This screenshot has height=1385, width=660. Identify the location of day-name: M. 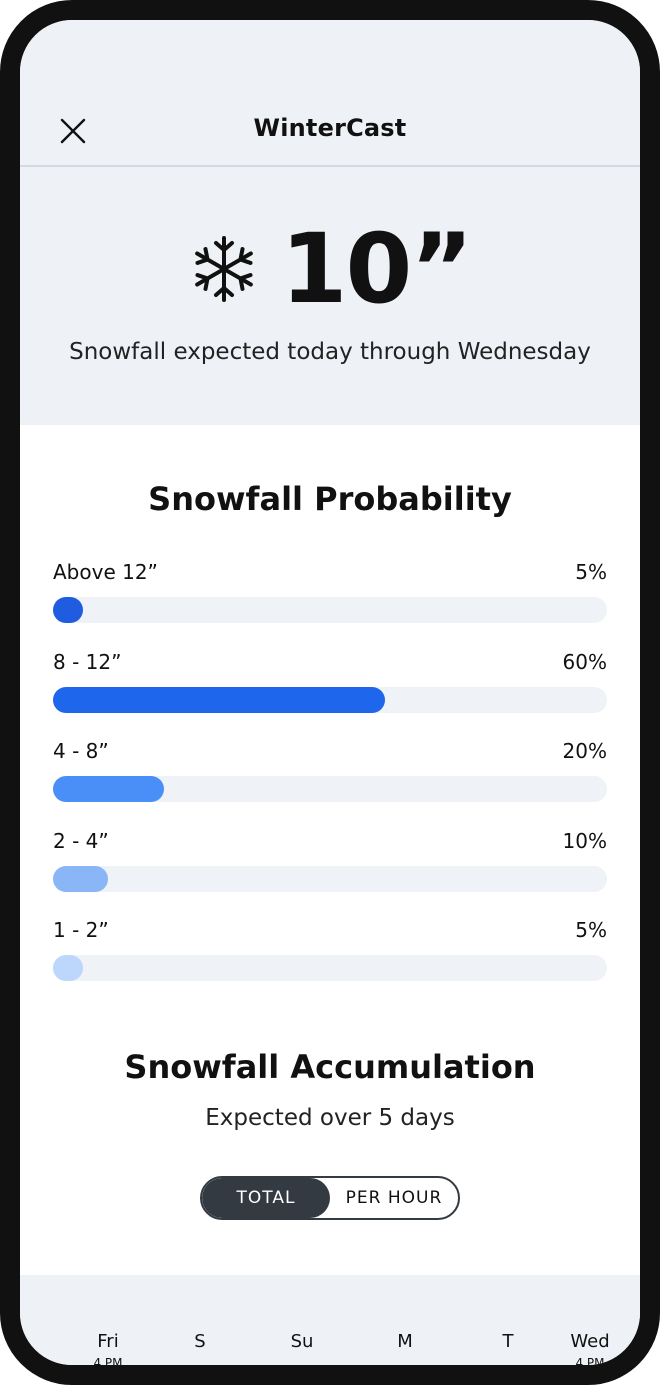
(405, 1341).